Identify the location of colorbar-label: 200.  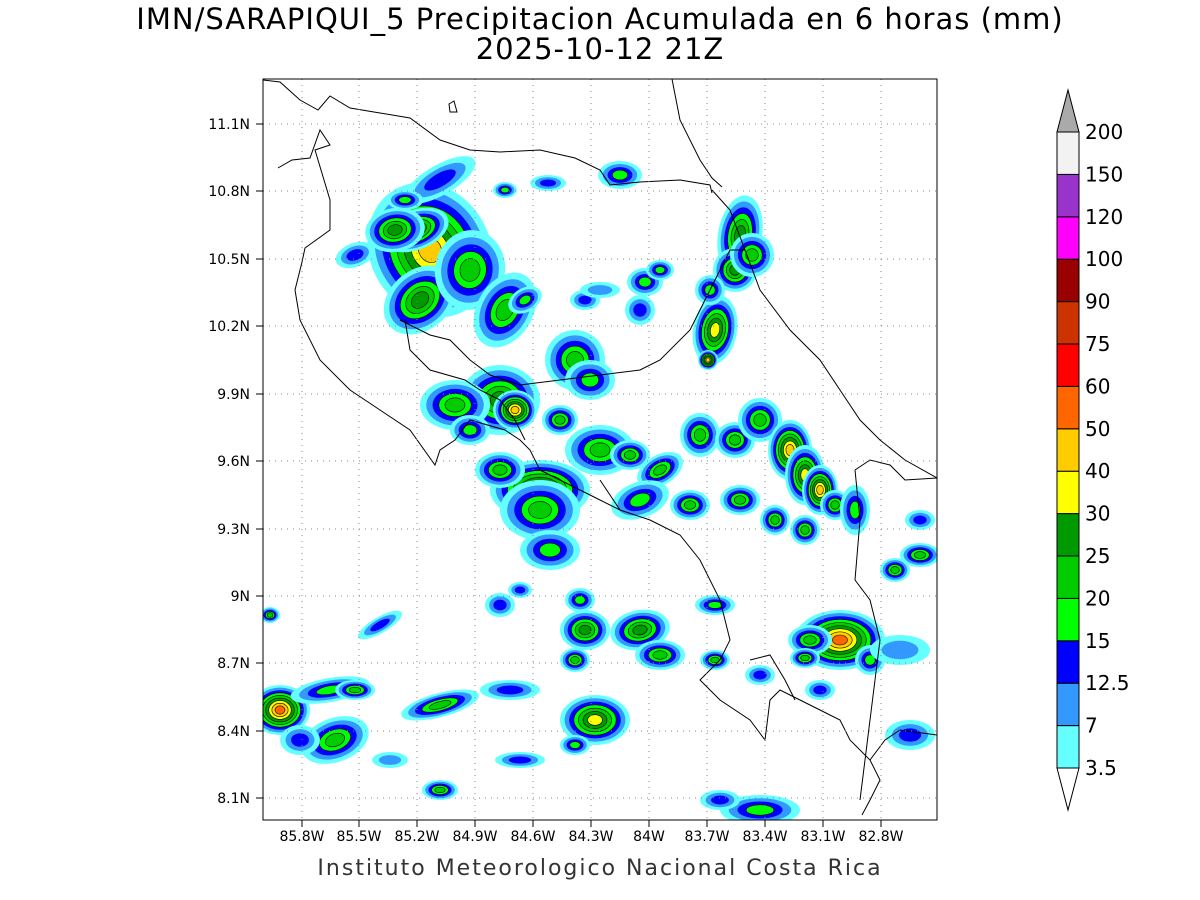
(1104, 132).